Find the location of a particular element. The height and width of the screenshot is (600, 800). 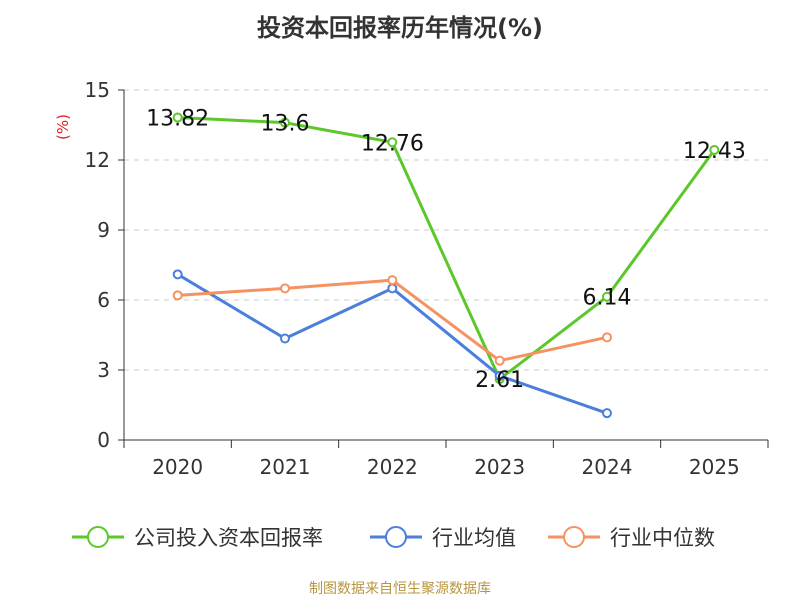

data-label: 13.82 is located at coordinates (177, 119).